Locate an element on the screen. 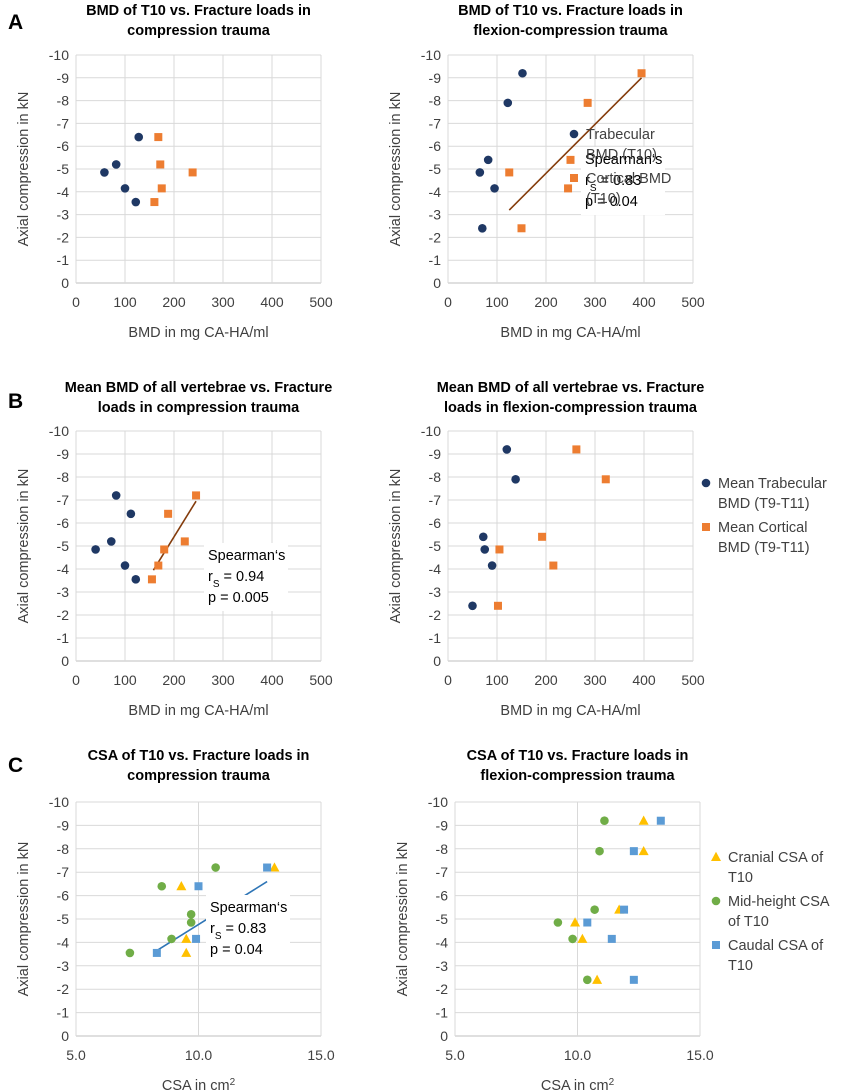 Image resolution: width=858 pixels, height=1092 pixels. legend-label: BMD (T9-T11) is located at coordinates (764, 504).